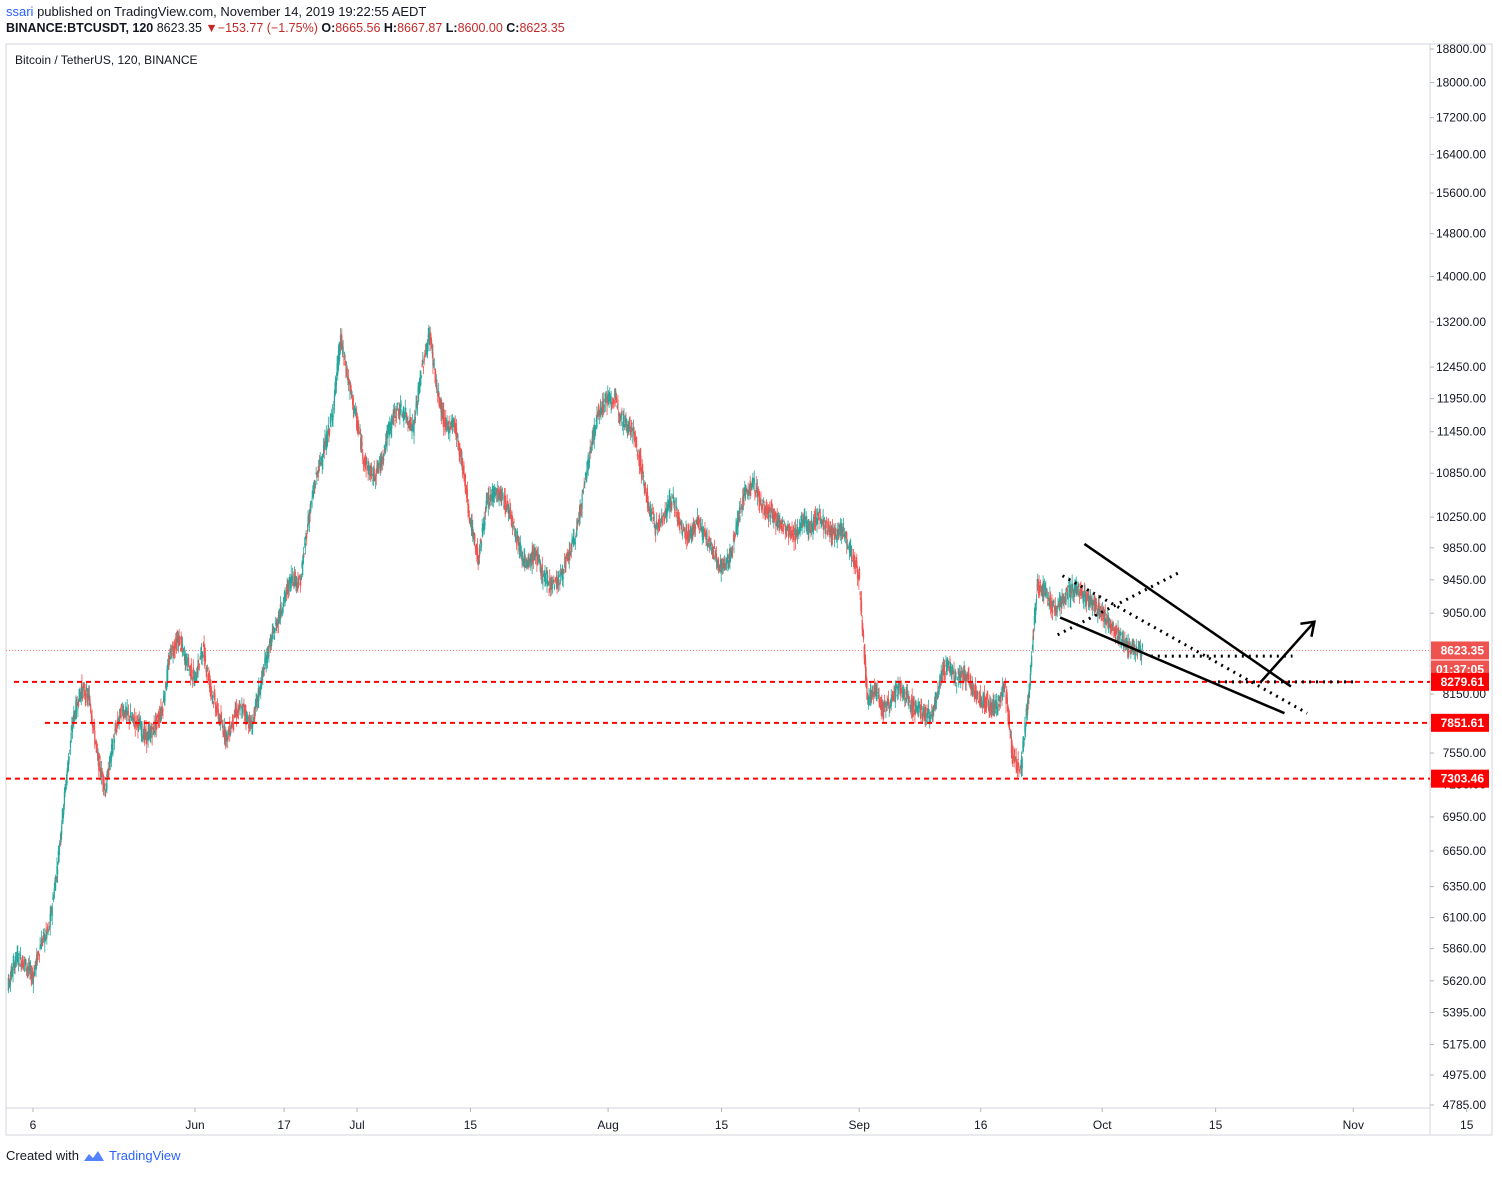  What do you see at coordinates (1465, 548) in the screenshot?
I see `y-tick-label: 9850.00` at bounding box center [1465, 548].